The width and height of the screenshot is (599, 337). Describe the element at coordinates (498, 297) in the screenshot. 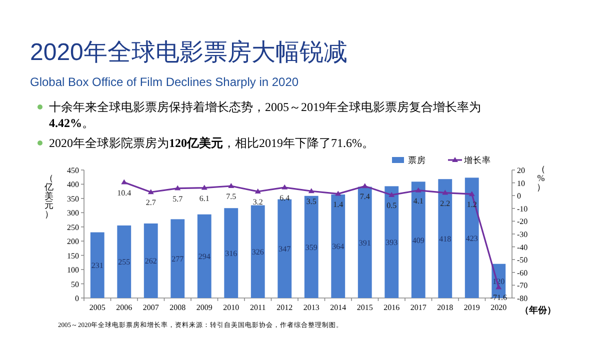

I see `data-label: -71.6` at that location.